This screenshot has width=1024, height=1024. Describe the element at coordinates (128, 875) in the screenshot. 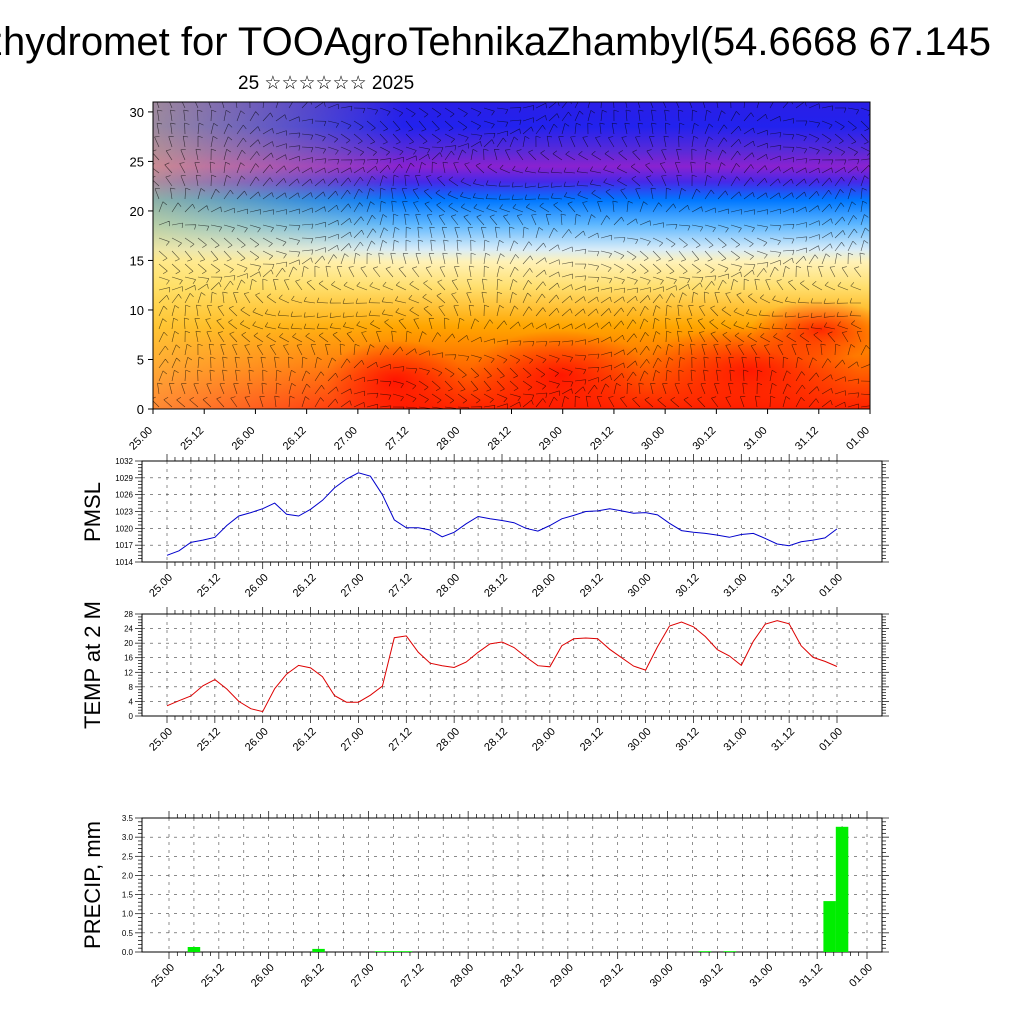

I see `y-tick-label: 2.0` at that location.